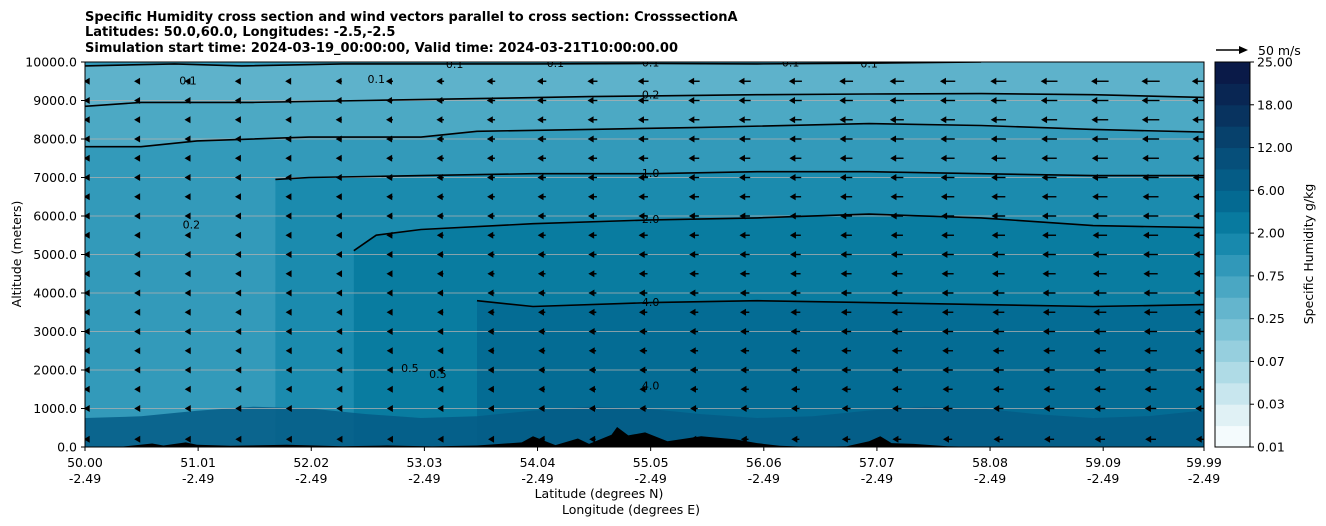  What do you see at coordinates (1308, 254) in the screenshot?
I see `colorbar-label: Specific Humidity g/kg` at bounding box center [1308, 254].